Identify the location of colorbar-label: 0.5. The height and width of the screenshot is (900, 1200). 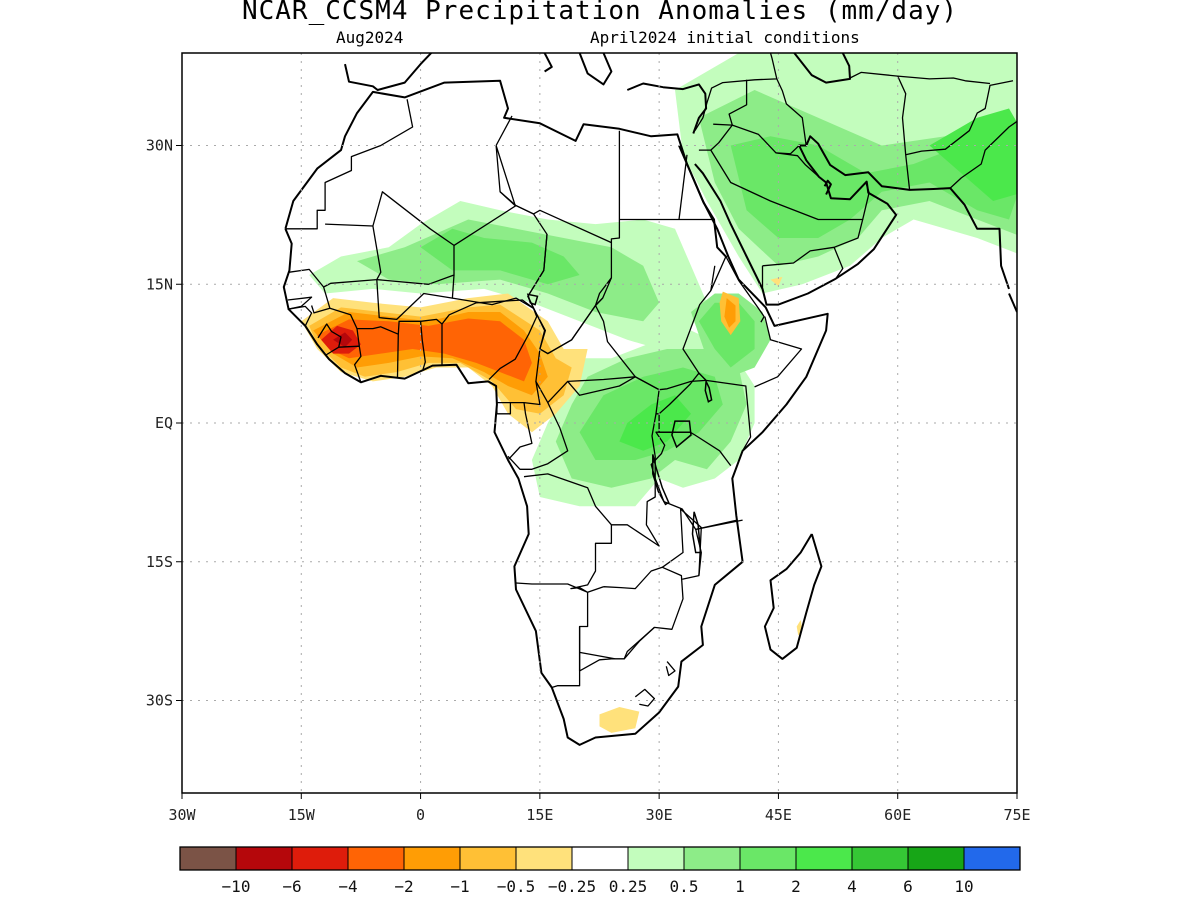
(684, 886).